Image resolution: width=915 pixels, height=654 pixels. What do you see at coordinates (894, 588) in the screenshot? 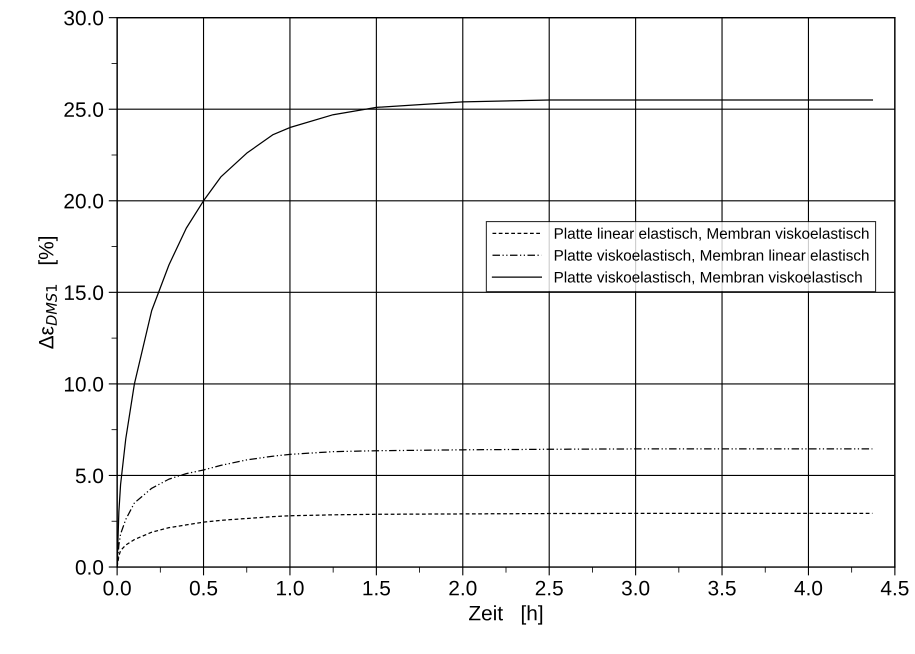
I see `x-tick-label: 4.5` at bounding box center [894, 588].